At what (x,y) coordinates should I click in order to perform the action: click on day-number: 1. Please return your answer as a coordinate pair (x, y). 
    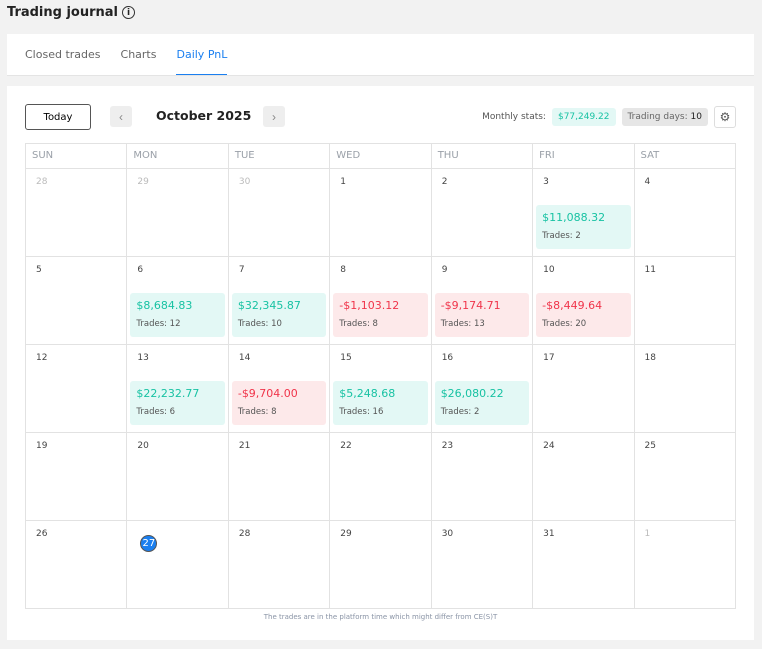
    Looking at the image, I should click on (343, 182).